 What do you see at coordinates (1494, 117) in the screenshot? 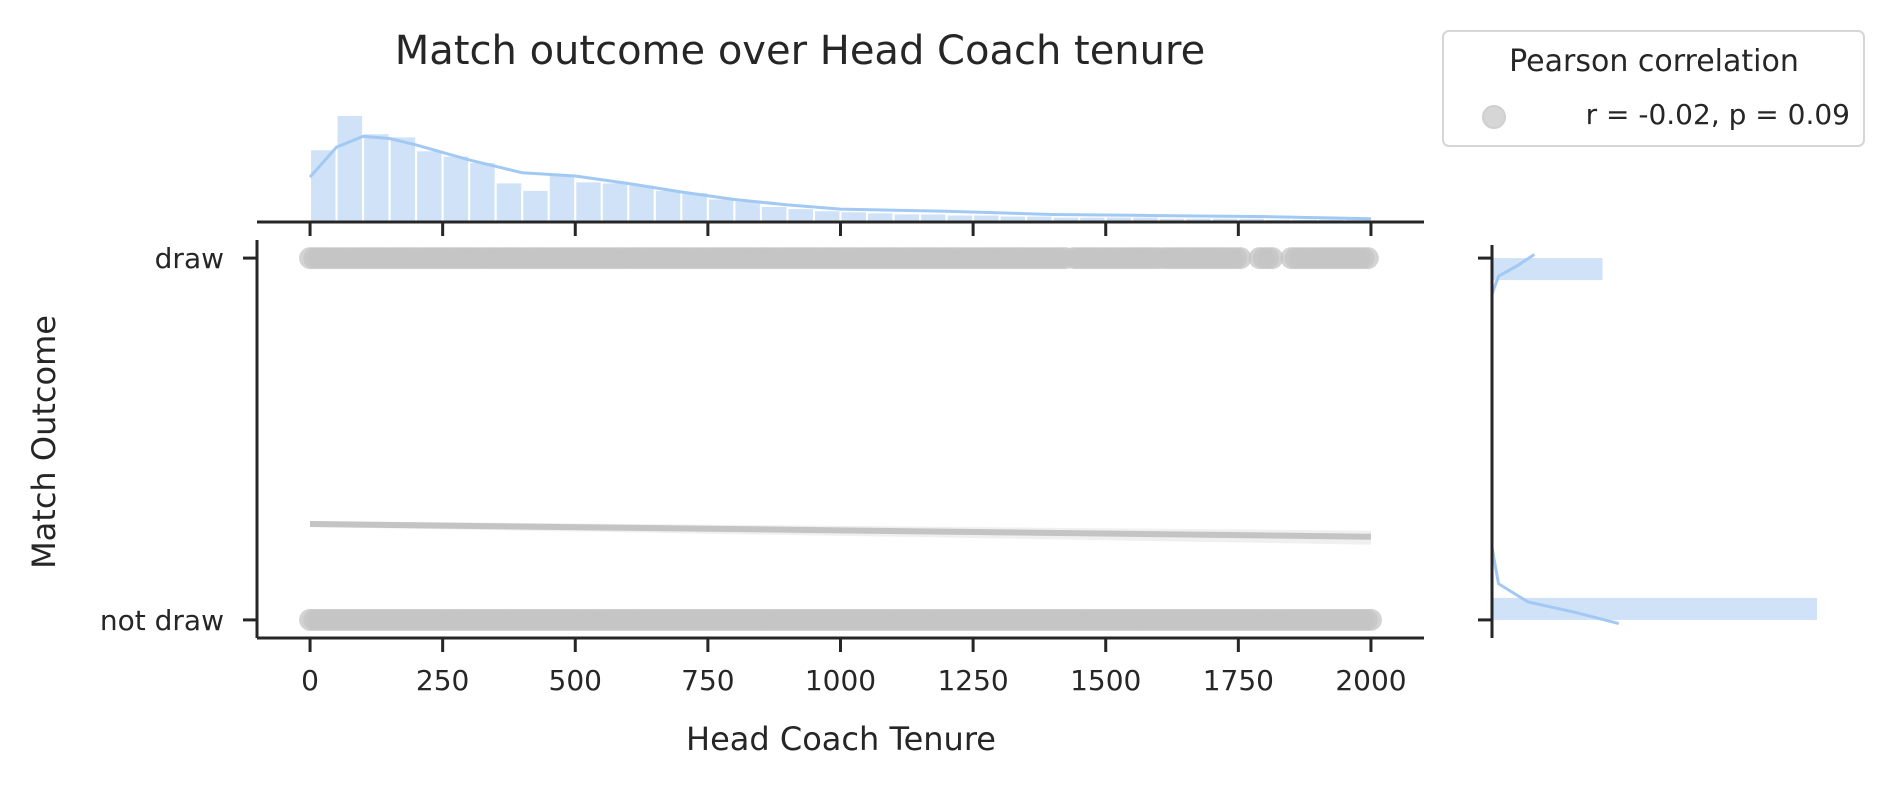
I see `legend-marker` at bounding box center [1494, 117].